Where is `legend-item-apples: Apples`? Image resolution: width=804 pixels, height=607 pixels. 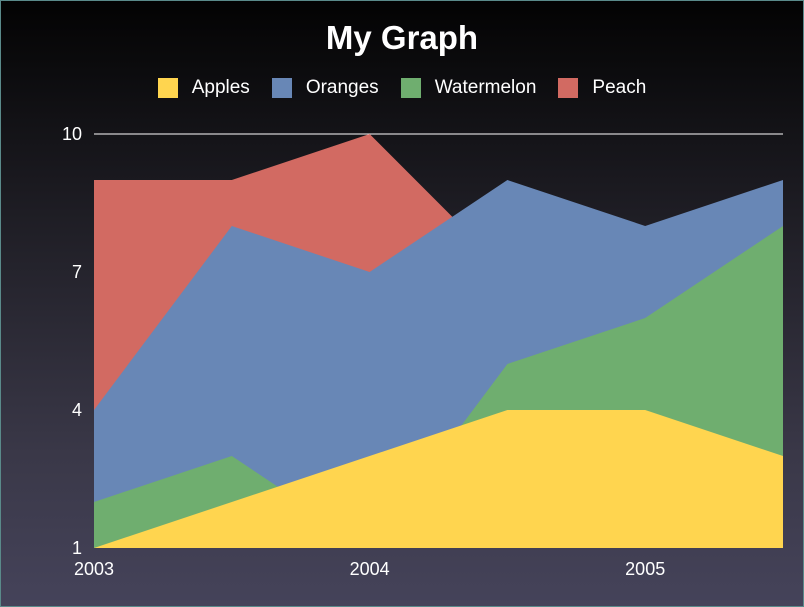
legend-item-apples: Apples is located at coordinates (203, 88).